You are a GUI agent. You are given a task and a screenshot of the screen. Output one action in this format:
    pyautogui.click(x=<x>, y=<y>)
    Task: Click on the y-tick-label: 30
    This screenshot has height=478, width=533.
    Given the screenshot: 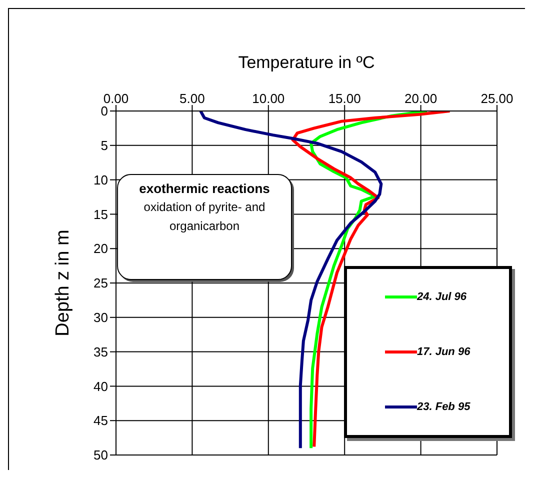 What is the action you would take?
    pyautogui.click(x=101, y=318)
    